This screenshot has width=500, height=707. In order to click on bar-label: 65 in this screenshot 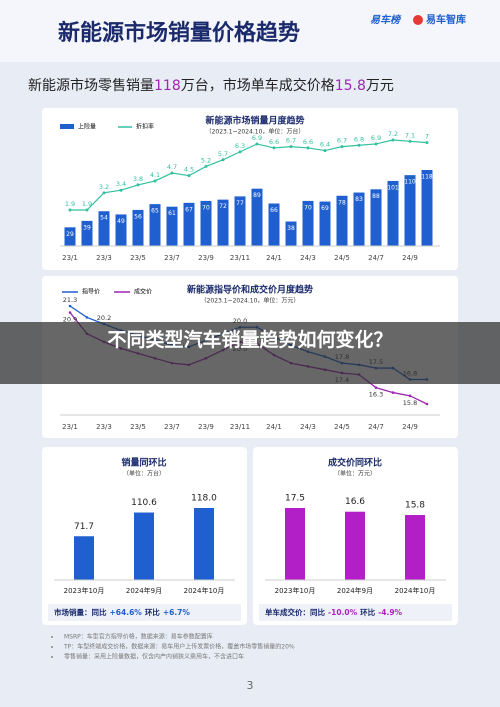, I will do `click(155, 211)`.